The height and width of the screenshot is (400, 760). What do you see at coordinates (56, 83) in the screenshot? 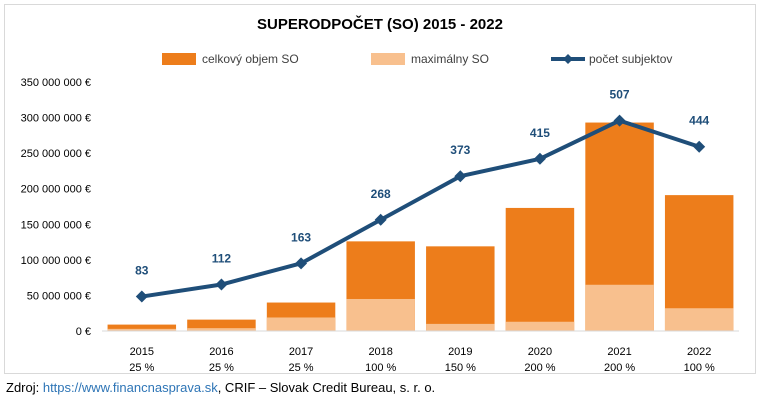
I see `y-tick-label: 350 000 000 €` at bounding box center [56, 83].